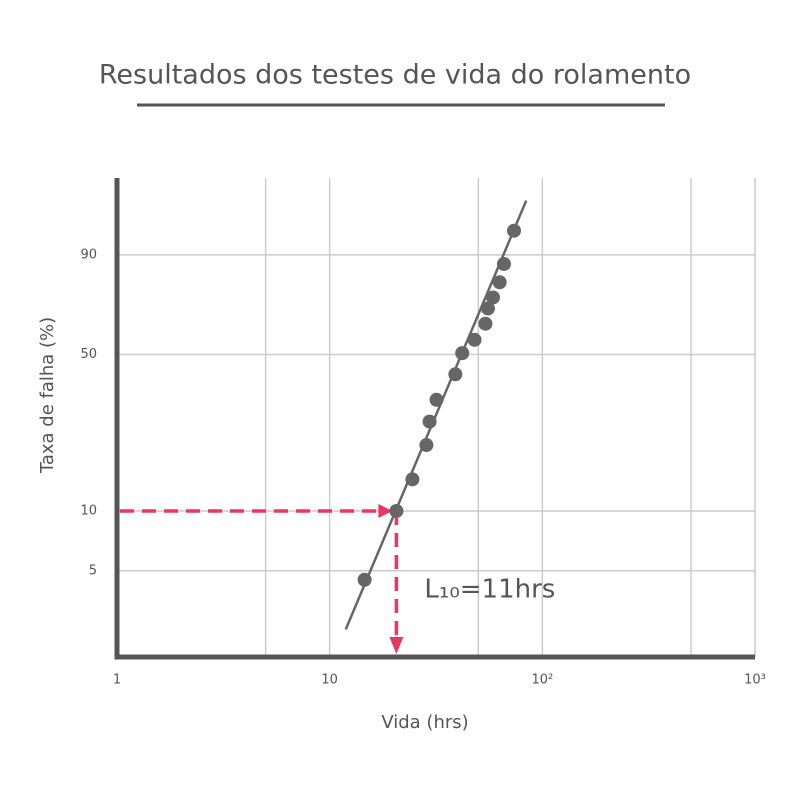  What do you see at coordinates (88, 511) in the screenshot?
I see `y-tick-label: 10` at bounding box center [88, 511].